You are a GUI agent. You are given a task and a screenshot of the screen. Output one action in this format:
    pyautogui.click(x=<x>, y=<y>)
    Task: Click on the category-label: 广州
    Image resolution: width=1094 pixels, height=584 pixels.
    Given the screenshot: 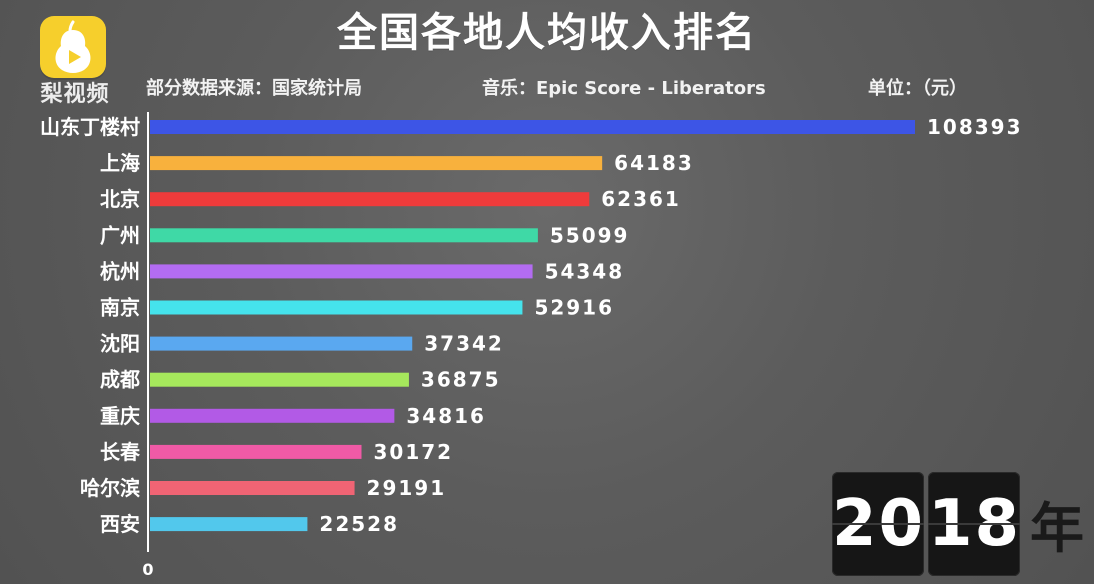 What is the action you would take?
    pyautogui.click(x=120, y=235)
    